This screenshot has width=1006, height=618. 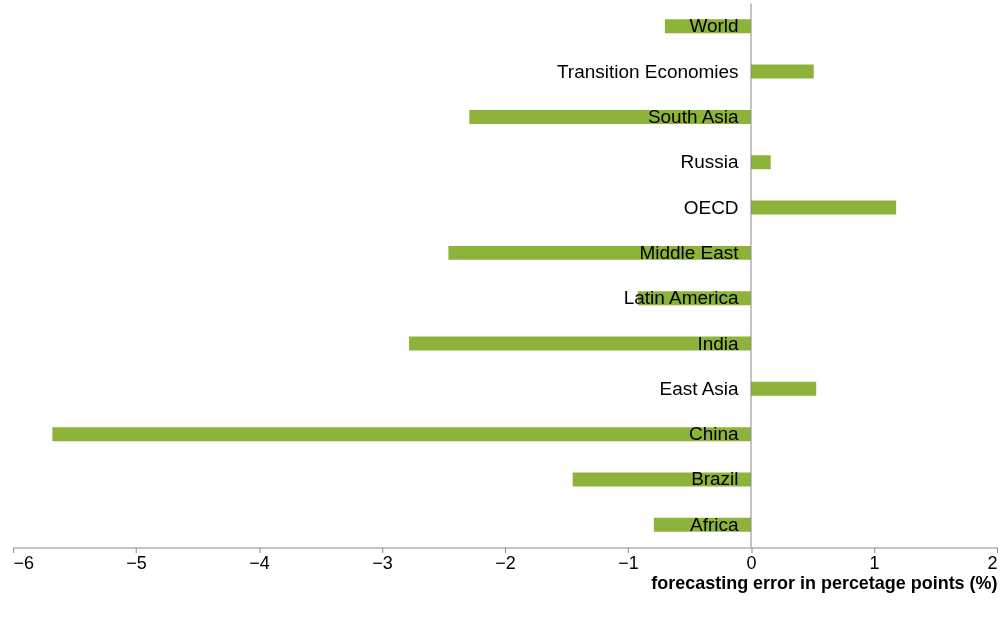 I want to click on y-tick-label: OECD, so click(x=711, y=207).